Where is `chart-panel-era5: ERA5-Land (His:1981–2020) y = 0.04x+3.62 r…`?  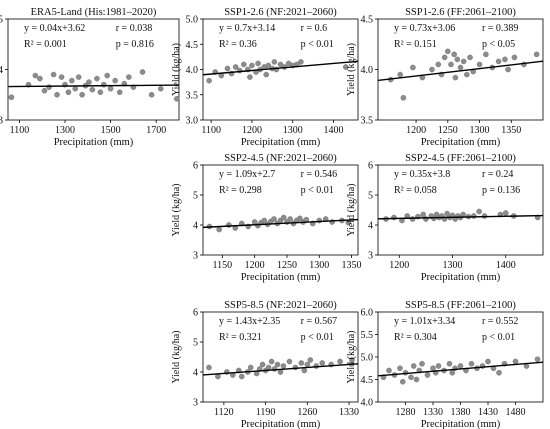 chart-panel-era5: ERA5-Land (His:1981–2020) y = 0.04x+3.62 r… is located at coordinates (90, 77).